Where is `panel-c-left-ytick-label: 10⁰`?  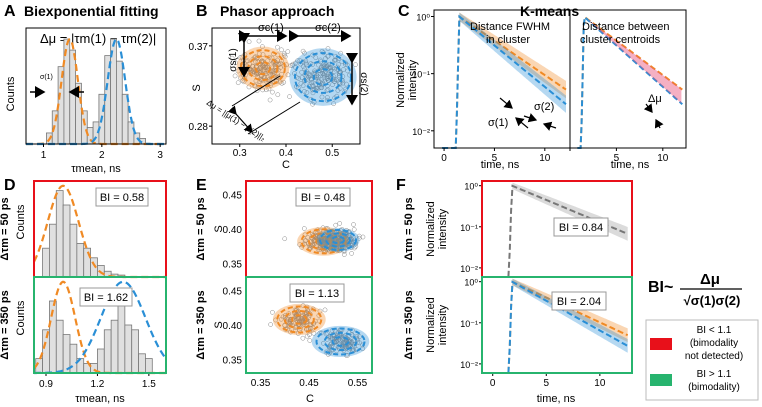
panel-c-left-ytick-label: 10⁰ is located at coordinates (423, 18).